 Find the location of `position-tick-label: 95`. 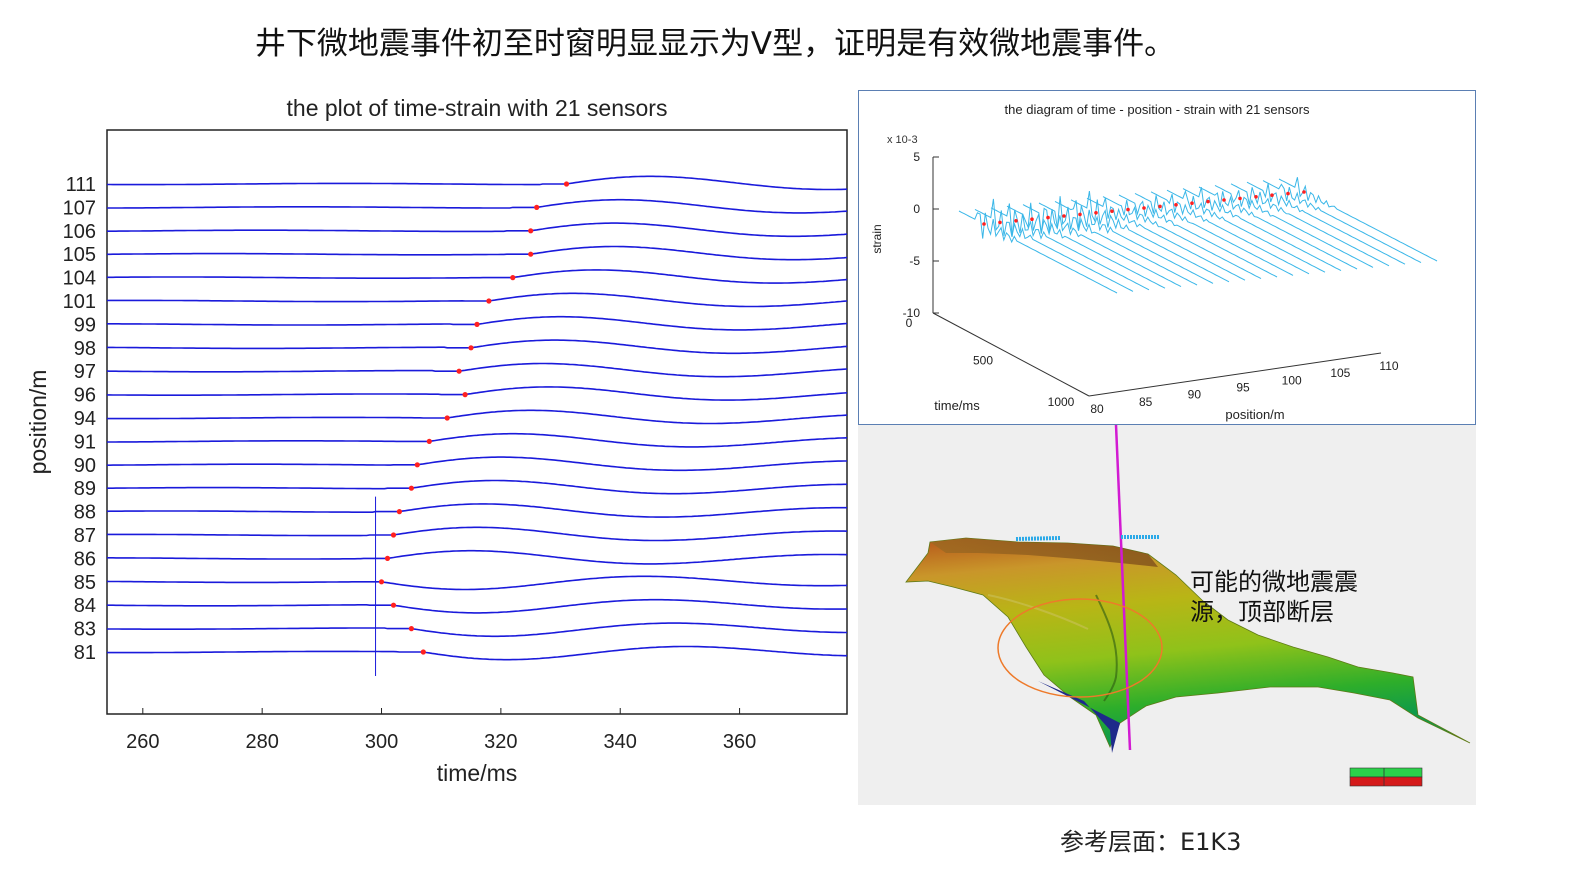

position-tick-label: 95 is located at coordinates (1243, 388).